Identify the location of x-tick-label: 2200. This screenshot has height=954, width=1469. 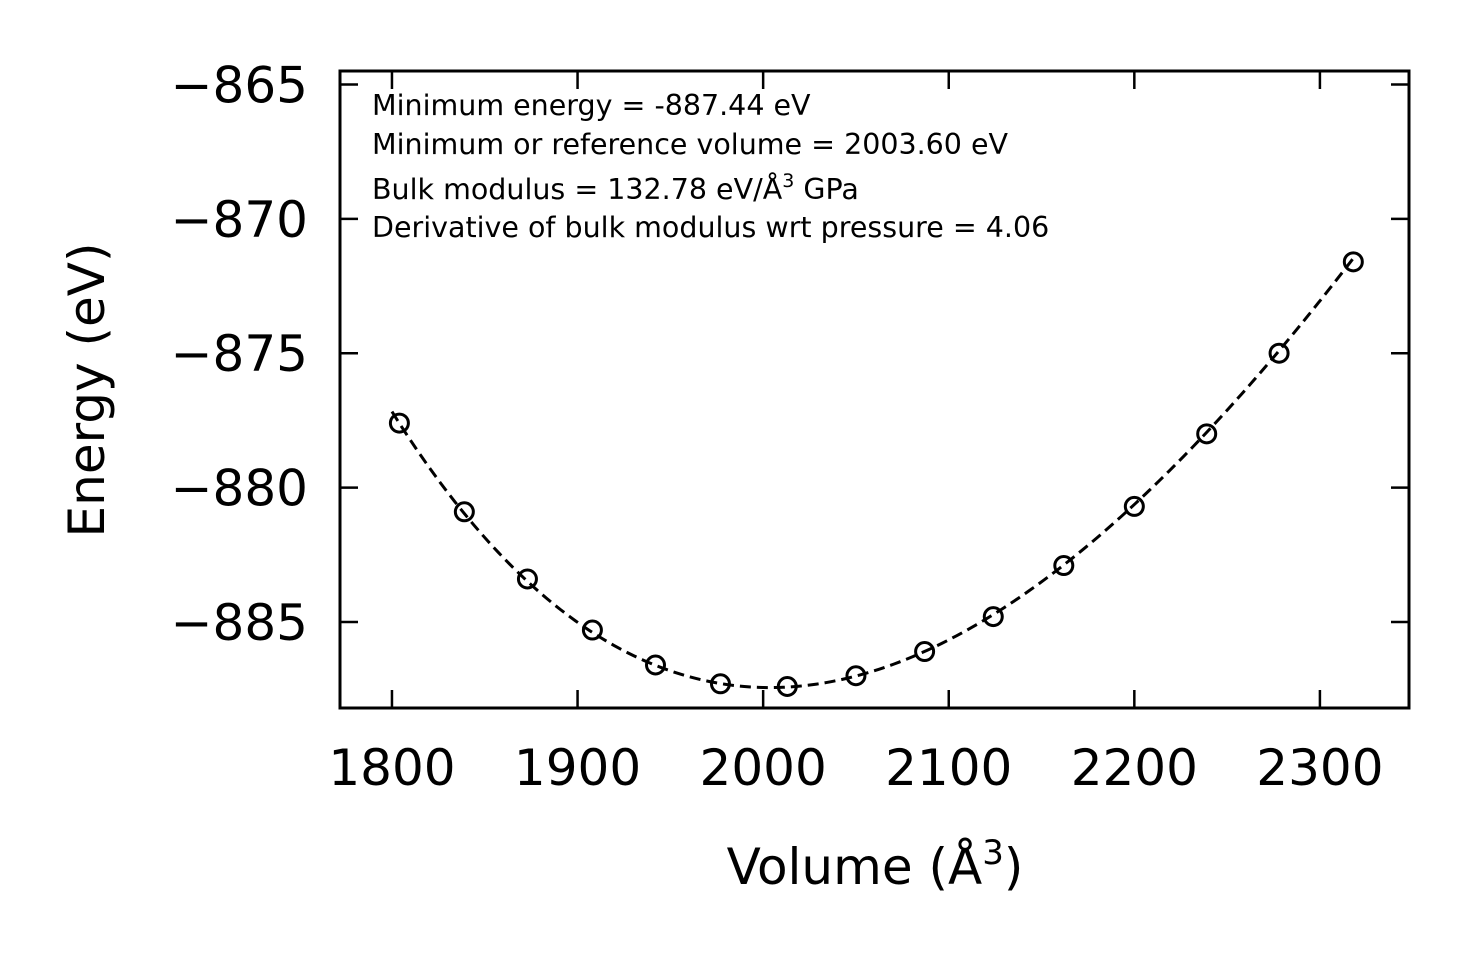
(1134, 768).